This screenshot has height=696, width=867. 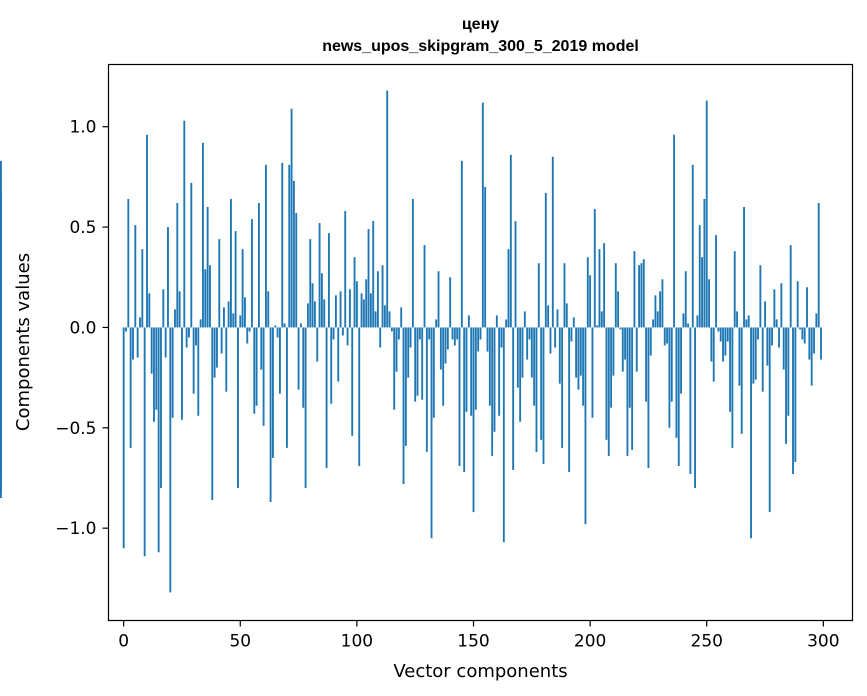 I want to click on y-axis-ticks: −1.0 −0.5 0.0 0.5 1.0, so click(x=82, y=328).